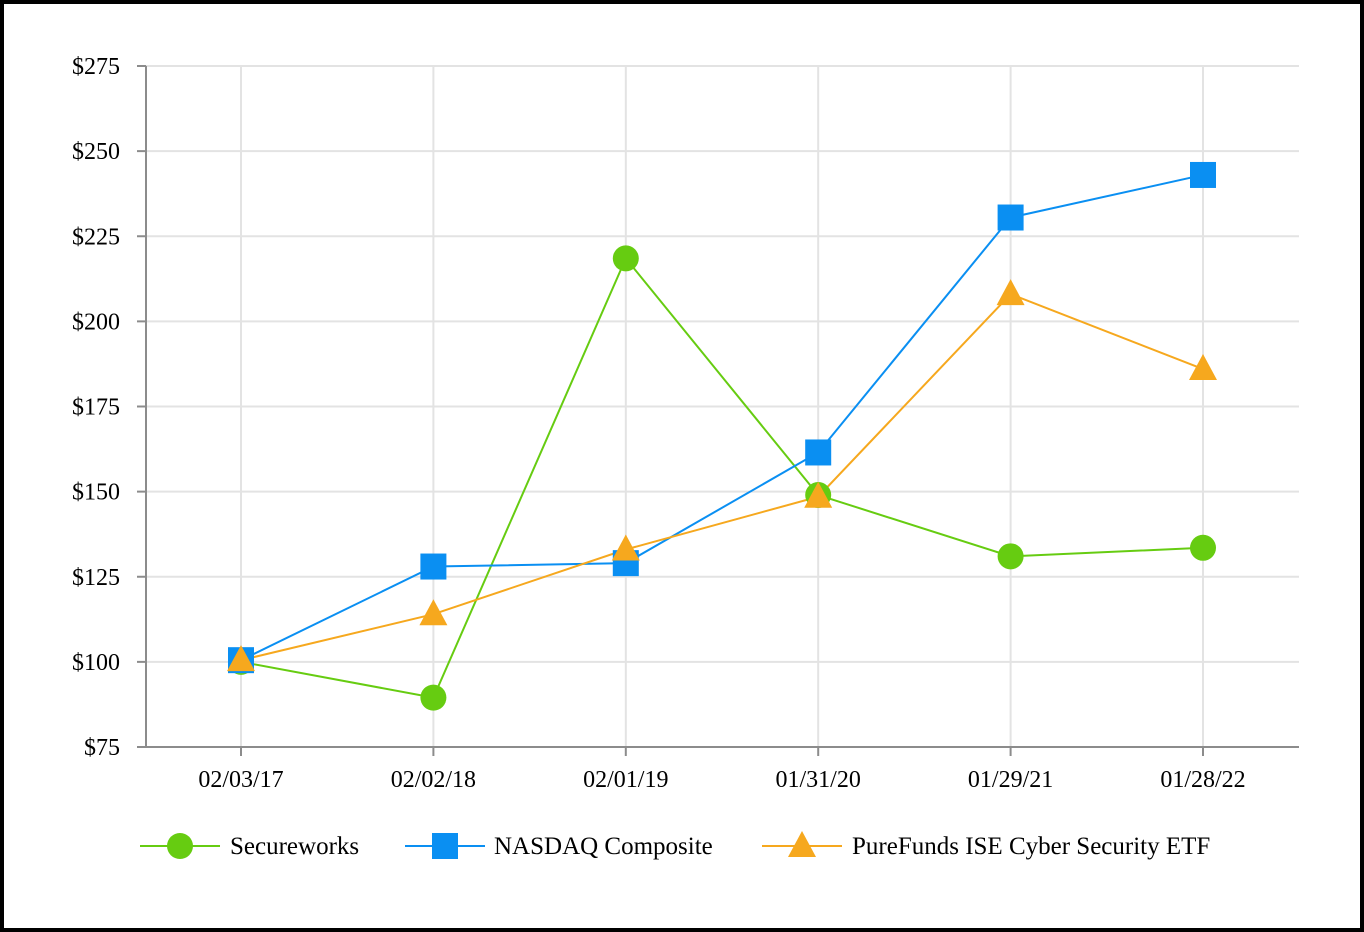 This screenshot has height=932, width=1364. Describe the element at coordinates (96, 663) in the screenshot. I see `y-tick-label: $100` at that location.